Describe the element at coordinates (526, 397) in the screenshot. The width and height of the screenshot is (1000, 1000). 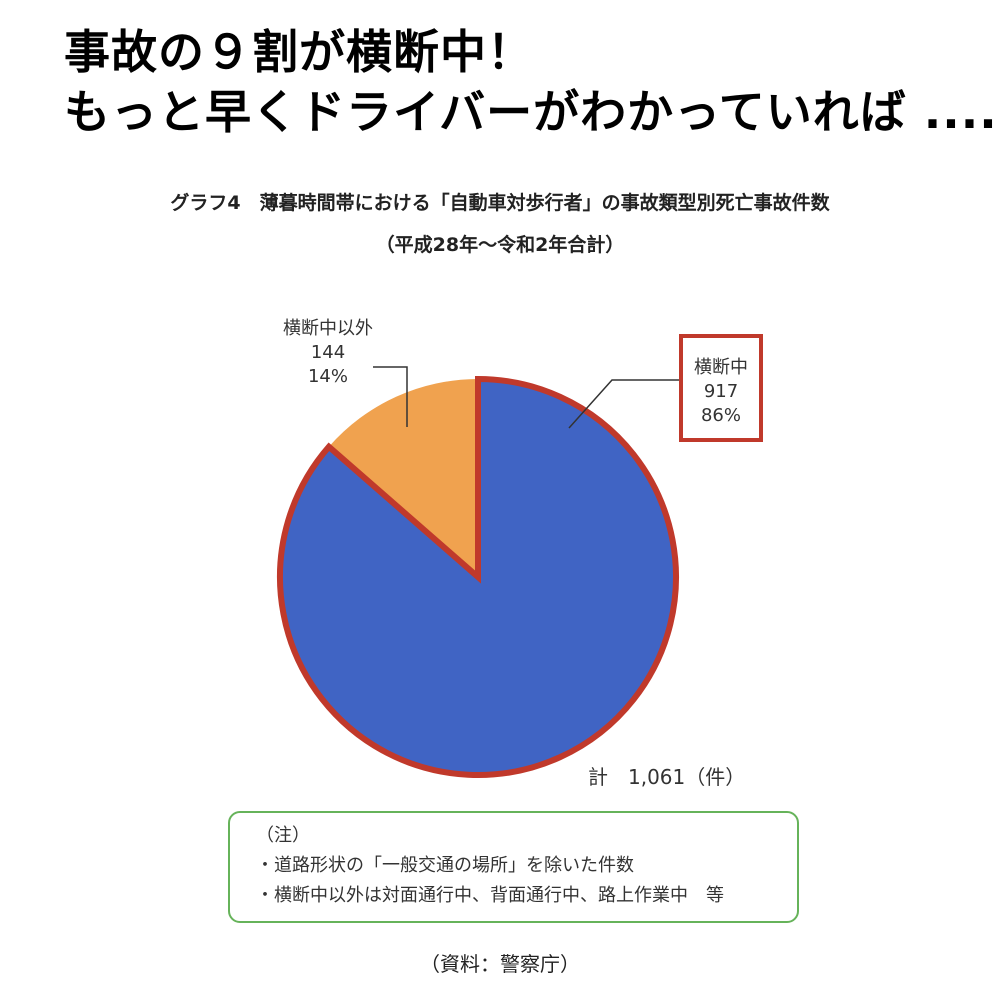
I see `leader-lines` at that location.